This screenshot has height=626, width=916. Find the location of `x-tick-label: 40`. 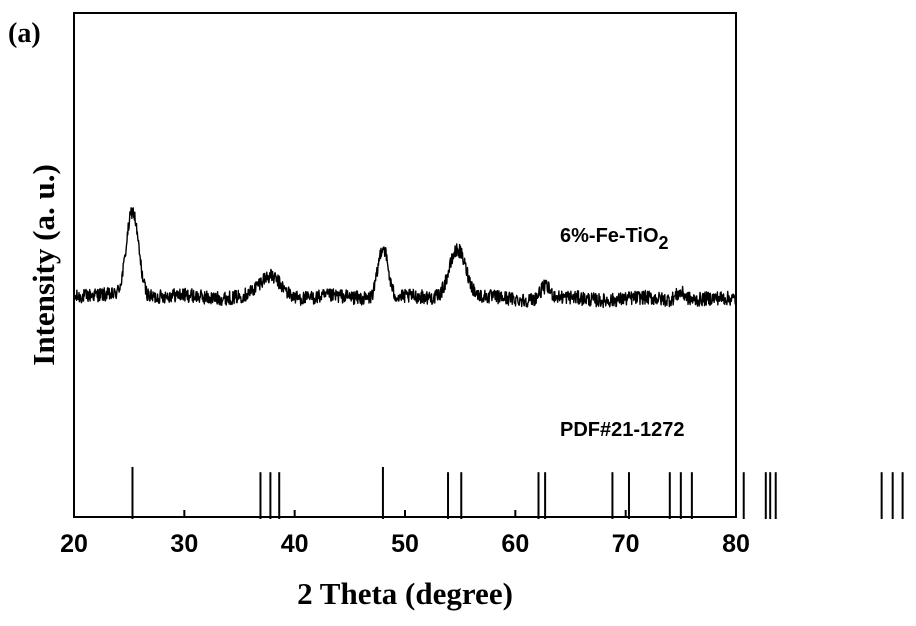

x-tick-label: 40 is located at coordinates (295, 544).